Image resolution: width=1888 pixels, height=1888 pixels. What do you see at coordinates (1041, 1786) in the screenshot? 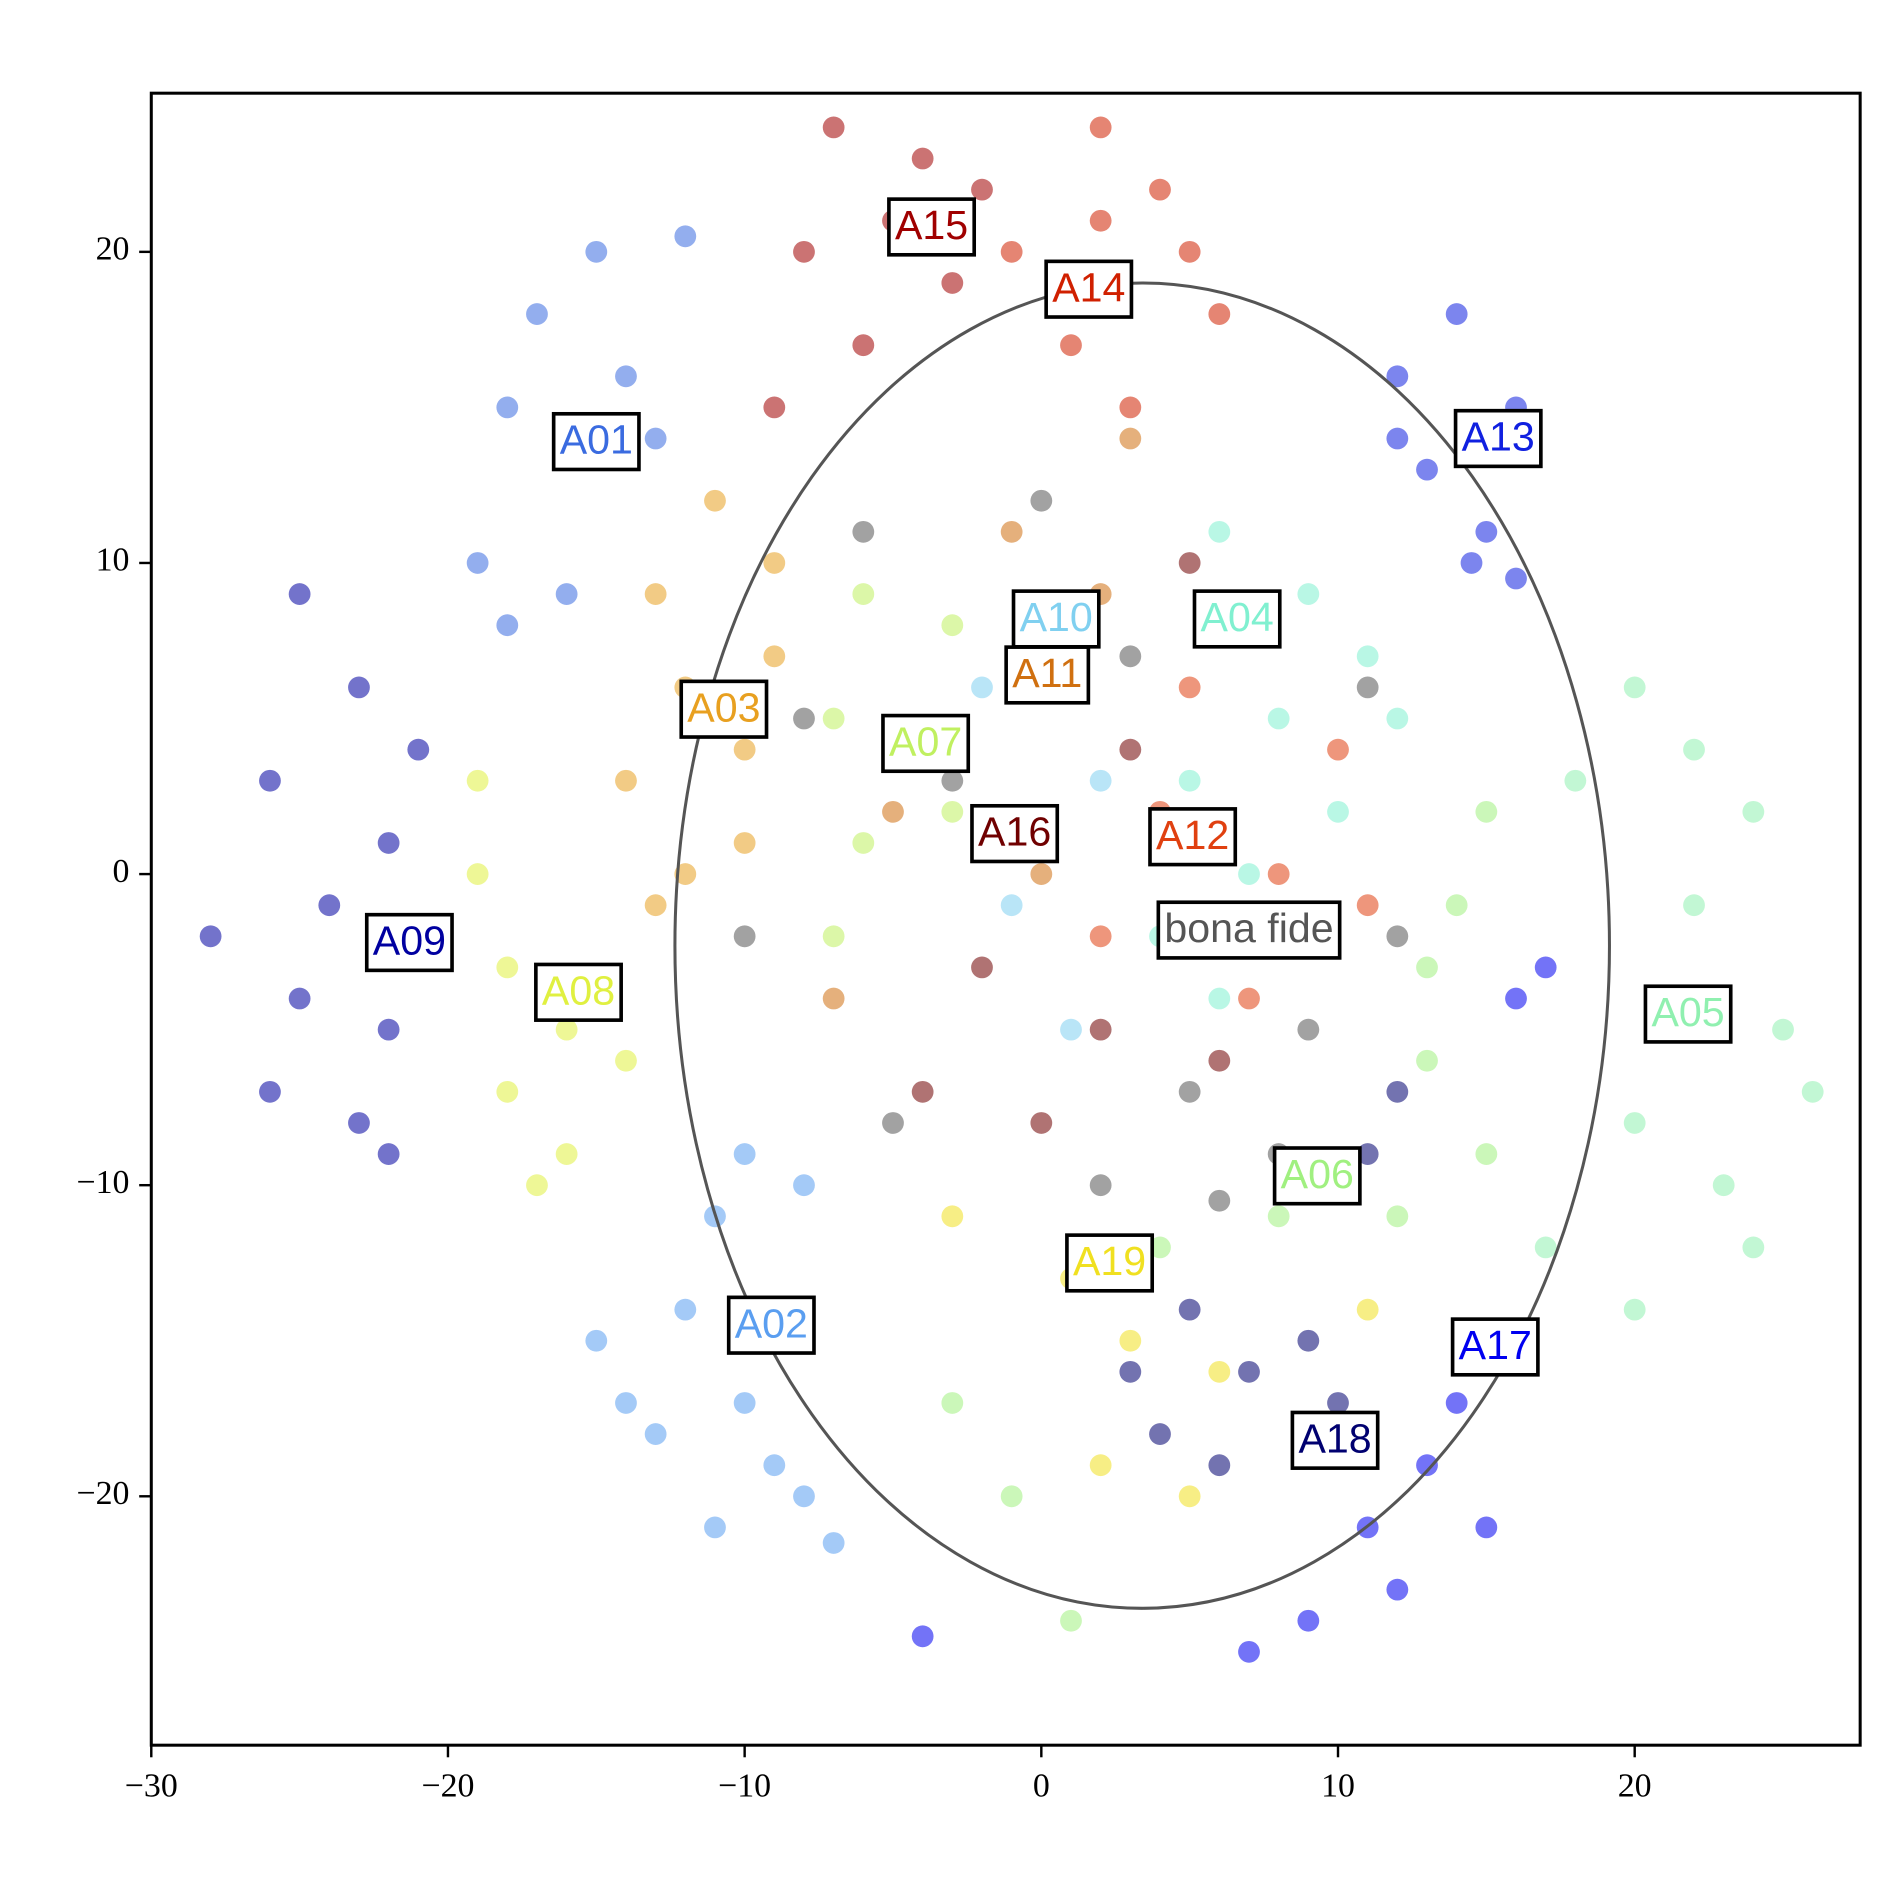
I see `x-tick-label: 0` at bounding box center [1041, 1786].